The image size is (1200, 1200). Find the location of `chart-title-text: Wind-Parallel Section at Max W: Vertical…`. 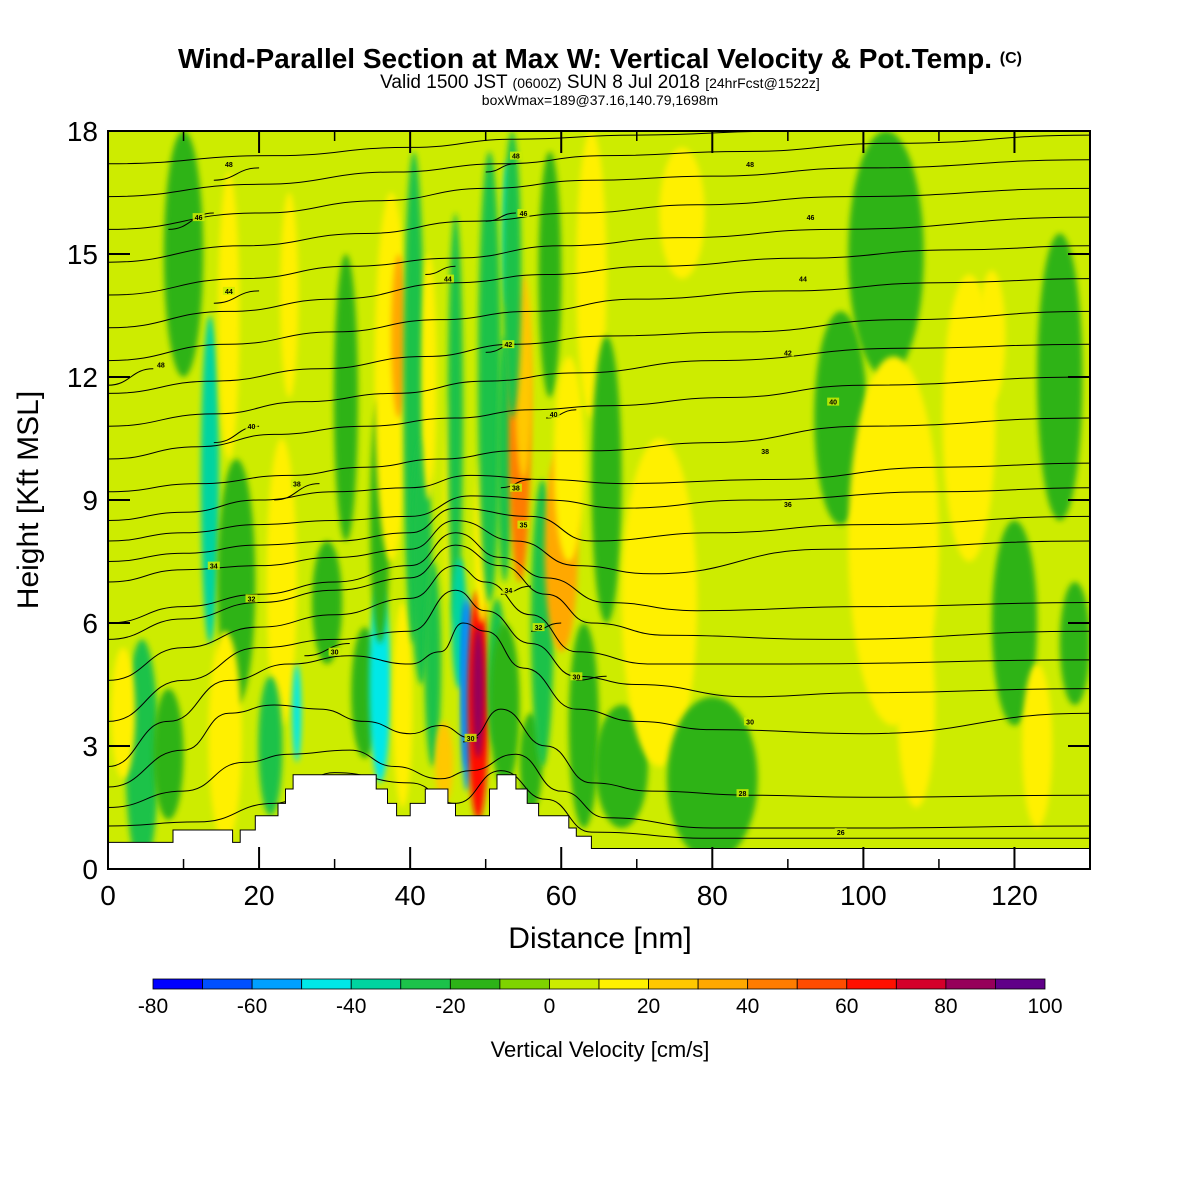

chart-title-text: Wind-Parallel Section at Max W: Vertical… is located at coordinates (585, 58).